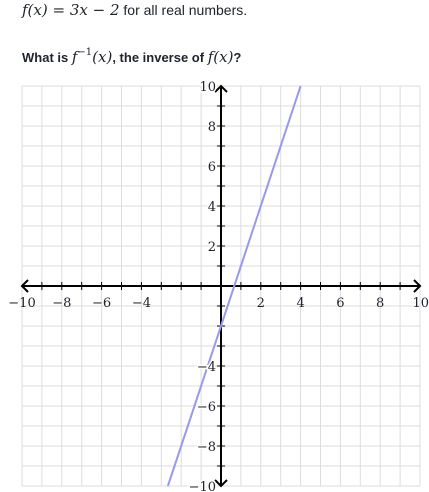  Describe the element at coordinates (59, 10) in the screenshot. I see `equals-sign: =` at that location.